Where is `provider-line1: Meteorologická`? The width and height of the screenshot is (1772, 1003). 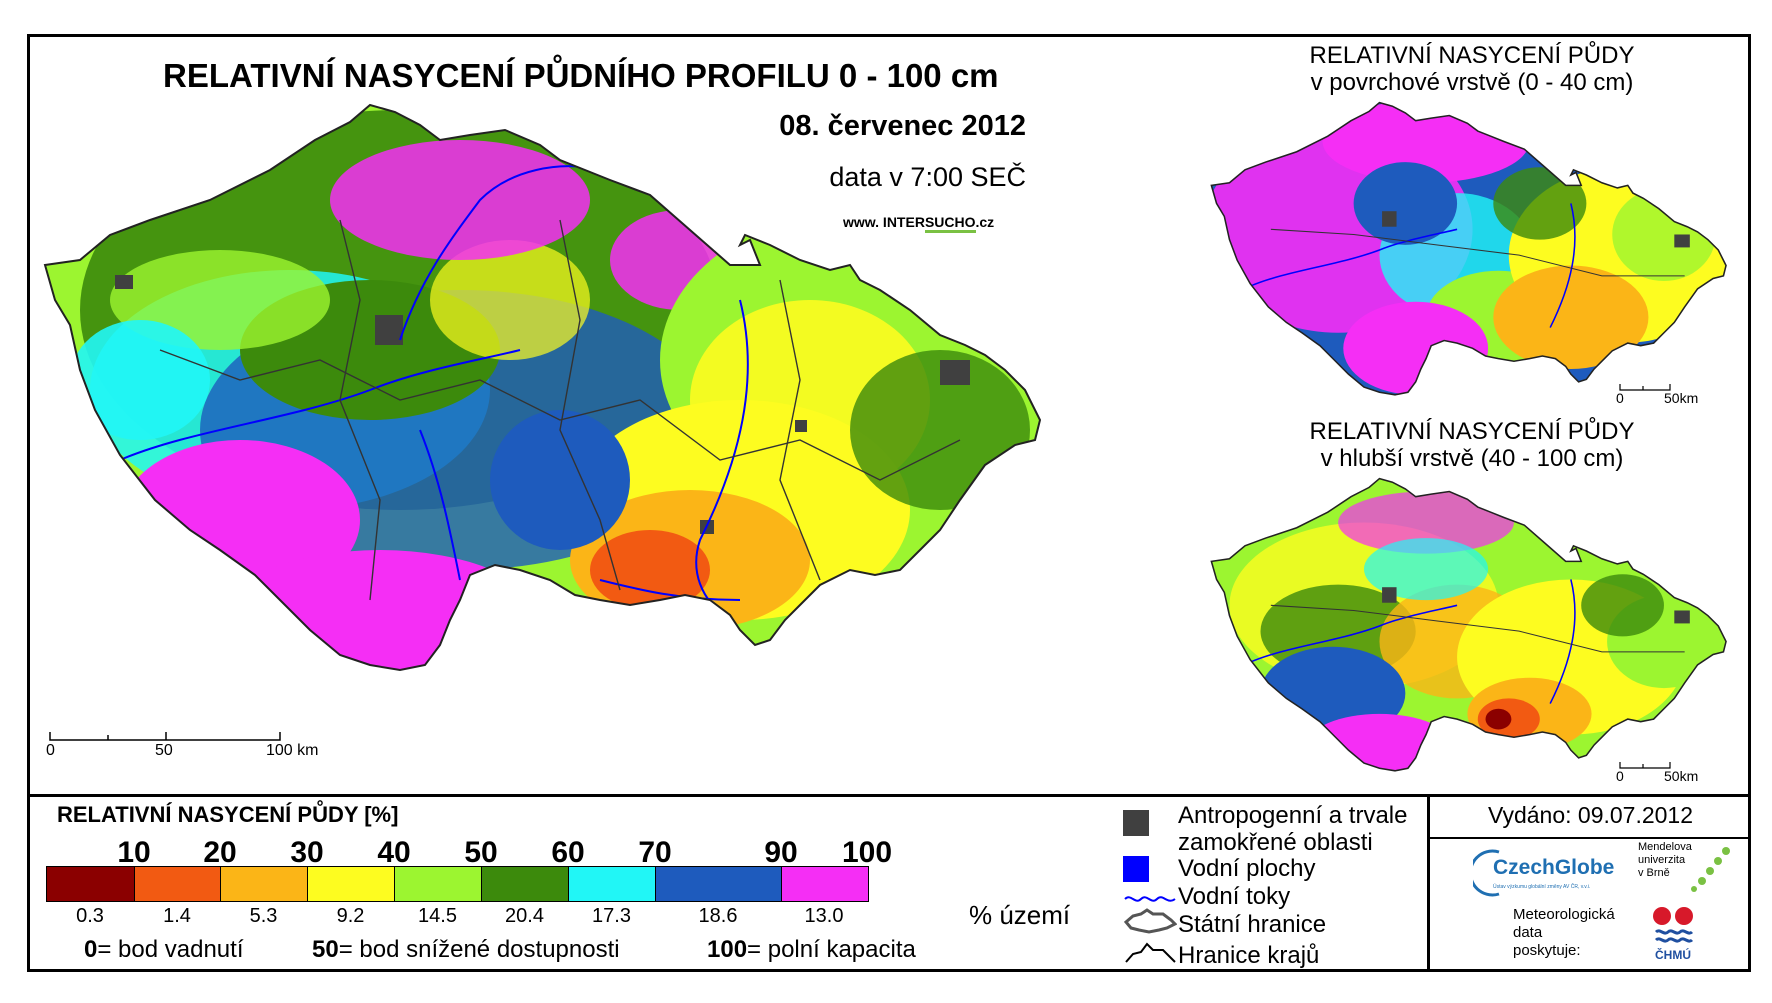 provider-line1: Meteorologická is located at coordinates (1564, 914).